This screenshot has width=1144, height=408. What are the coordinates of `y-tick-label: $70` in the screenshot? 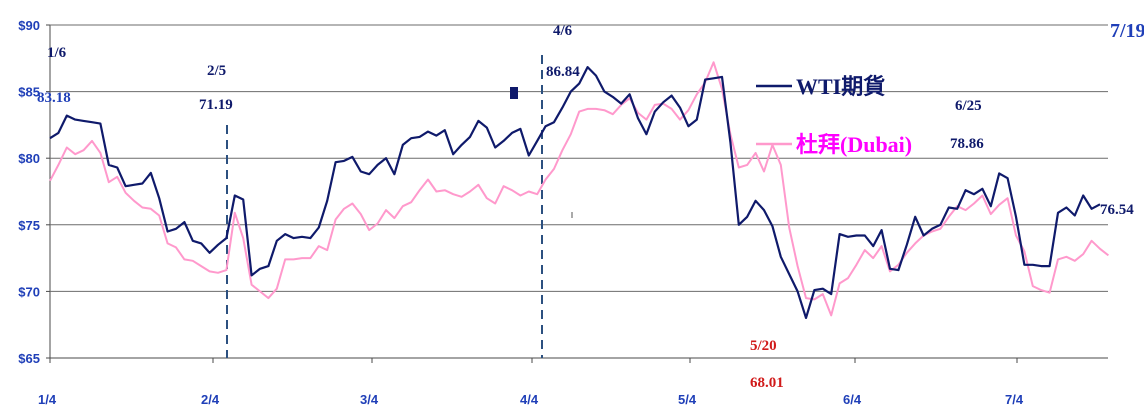 It's located at (29, 291).